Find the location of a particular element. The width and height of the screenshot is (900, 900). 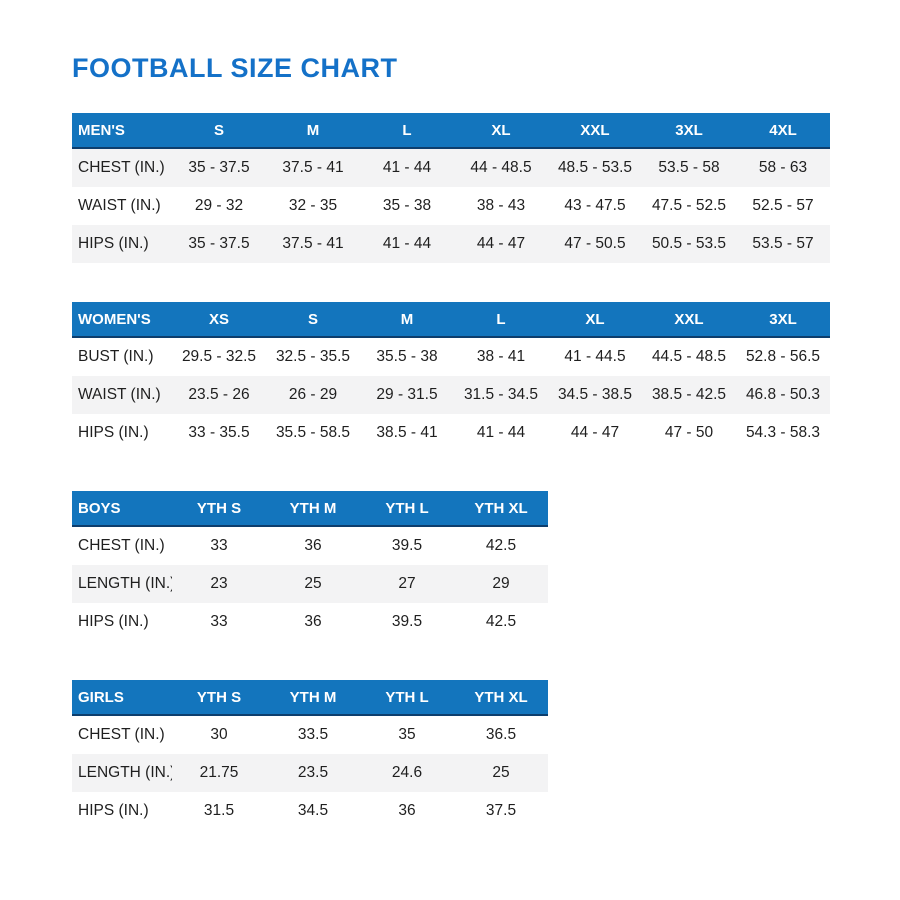

value-cell: 58 - 63 is located at coordinates (783, 167).